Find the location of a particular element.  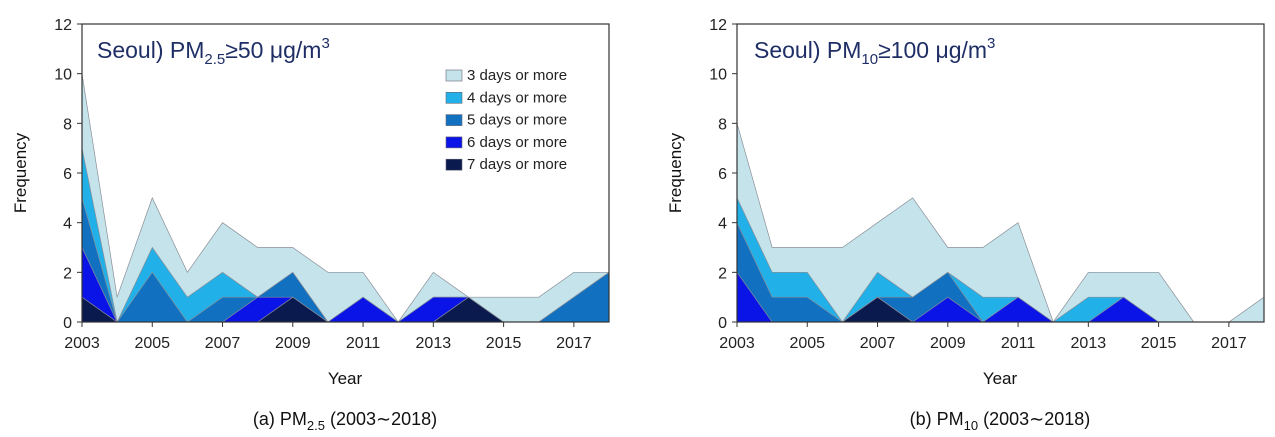

chart-title-threshold: ≥50 μg/m is located at coordinates (273, 50).